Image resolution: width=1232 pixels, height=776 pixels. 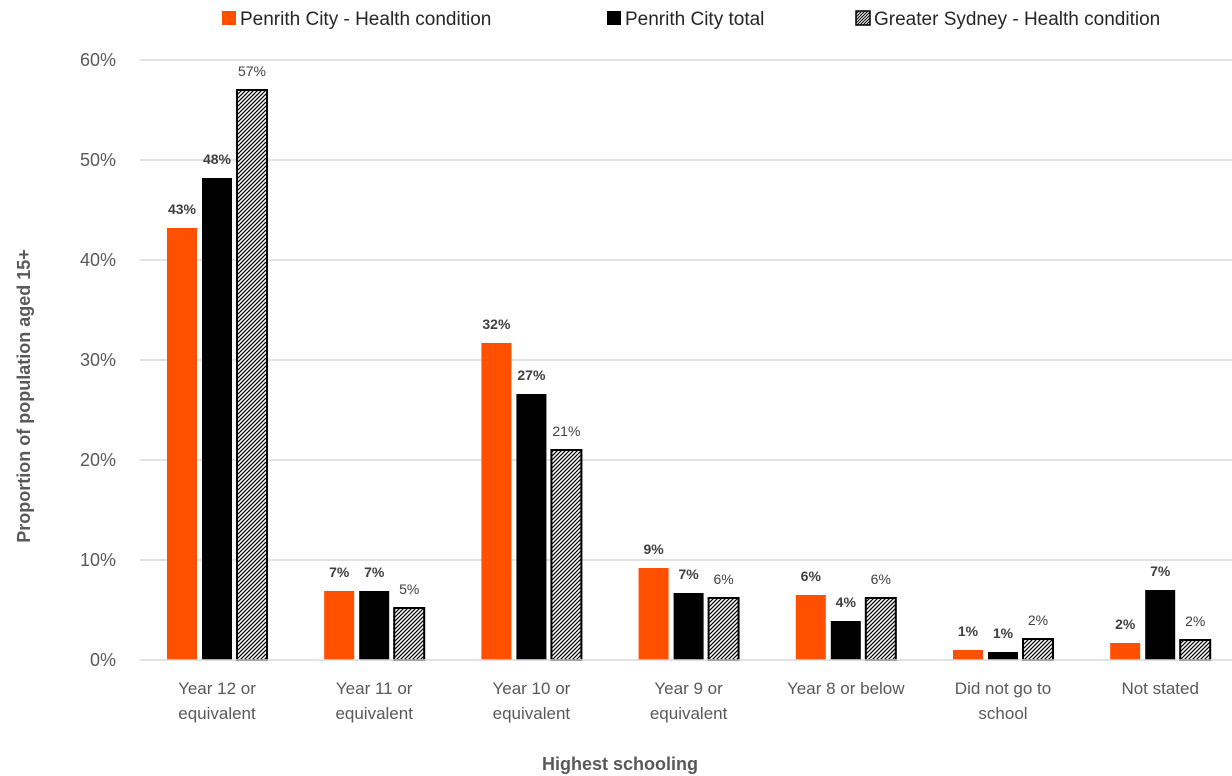 I want to click on y-tick-label: 60%, so click(x=98, y=60).